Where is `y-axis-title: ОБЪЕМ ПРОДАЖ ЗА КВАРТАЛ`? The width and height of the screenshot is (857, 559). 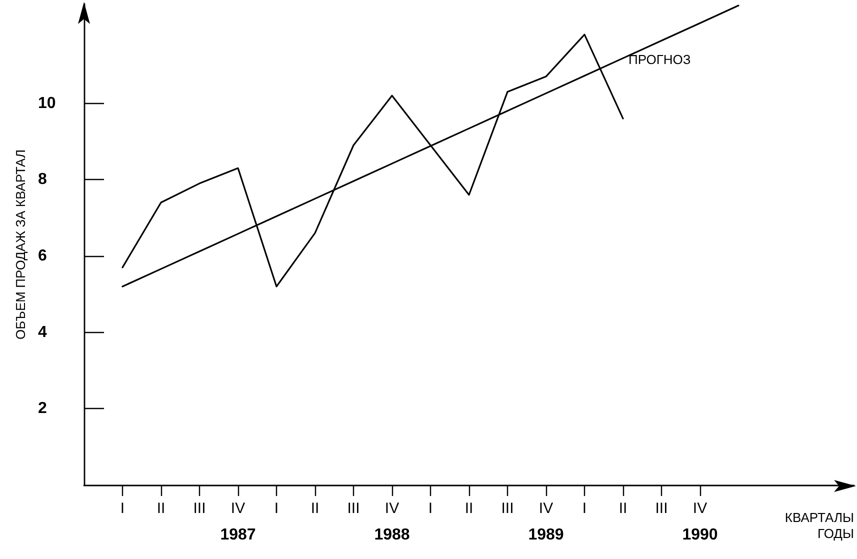 y-axis-title: ОБЪЕМ ПРОДАЖ ЗА КВАРТАЛ is located at coordinates (20, 245).